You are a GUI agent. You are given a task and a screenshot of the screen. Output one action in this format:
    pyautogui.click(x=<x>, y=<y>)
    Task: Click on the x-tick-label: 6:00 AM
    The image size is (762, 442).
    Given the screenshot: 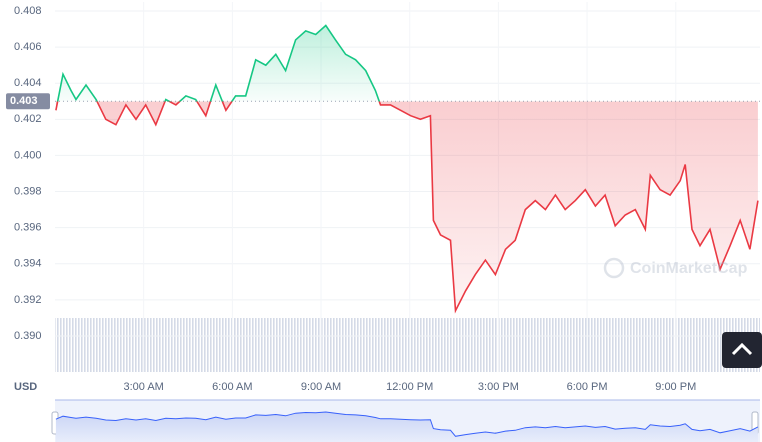 What is the action you would take?
    pyautogui.click(x=232, y=387)
    